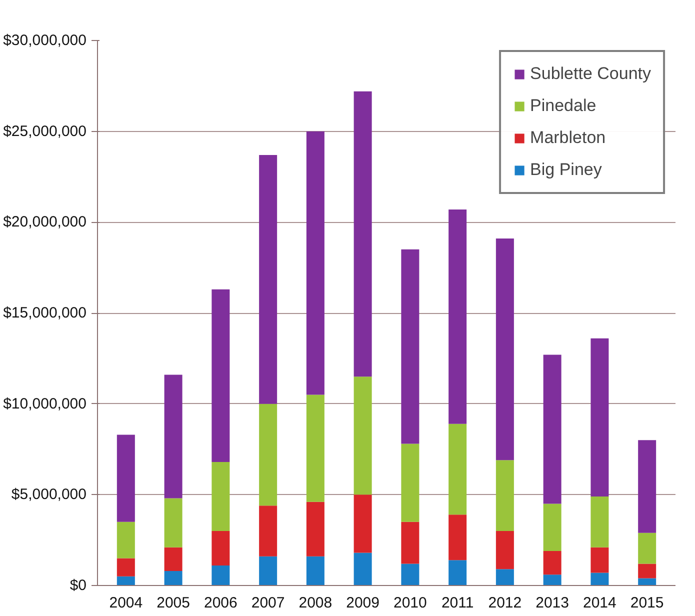  Describe the element at coordinates (457, 603) in the screenshot. I see `x-tick-label: 2011` at that location.